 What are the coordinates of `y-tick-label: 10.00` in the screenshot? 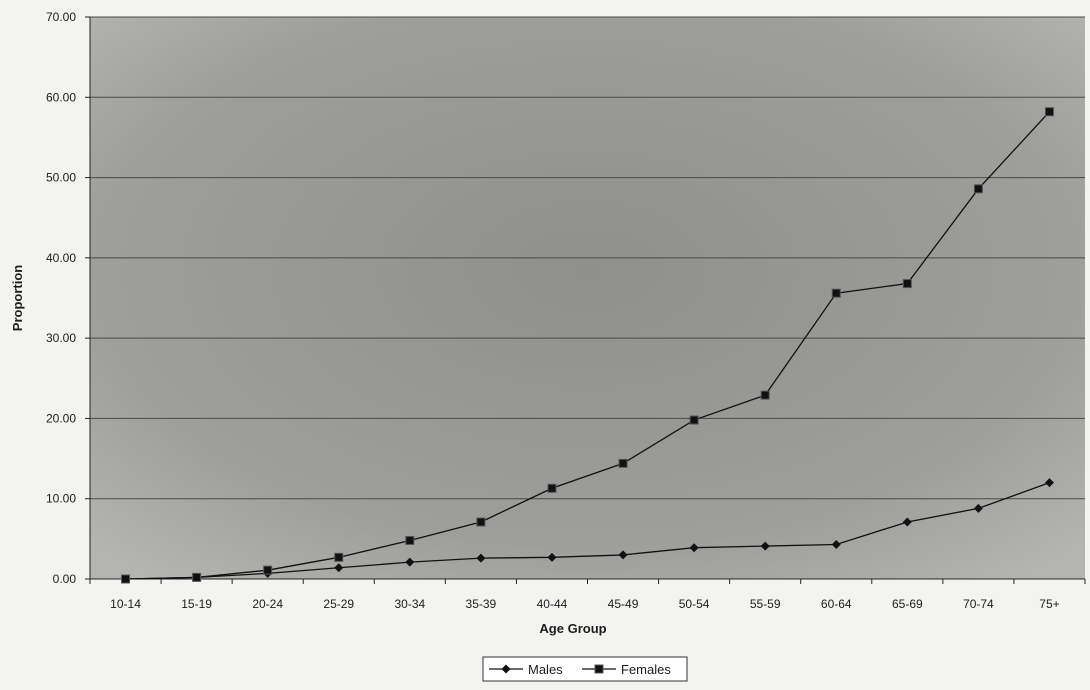 It's located at (61, 499).